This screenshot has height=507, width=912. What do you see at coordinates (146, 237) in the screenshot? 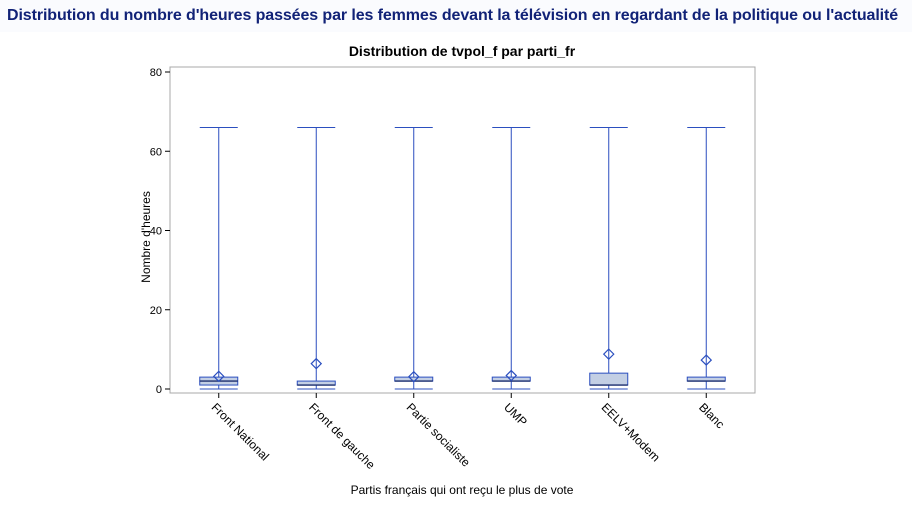
I see `y-axis-label: Nombre d'heures` at bounding box center [146, 237].